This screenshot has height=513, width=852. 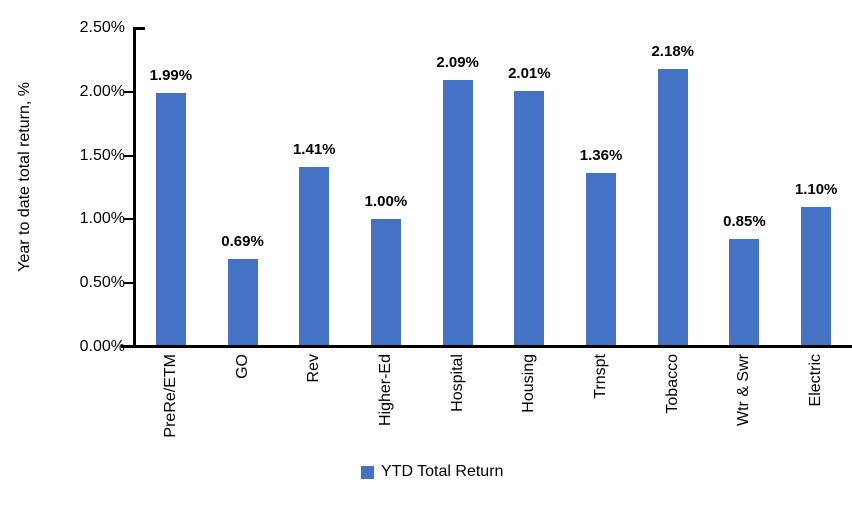 What do you see at coordinates (170, 396) in the screenshot?
I see `x-category-label-text: PreRe/ETM` at bounding box center [170, 396].